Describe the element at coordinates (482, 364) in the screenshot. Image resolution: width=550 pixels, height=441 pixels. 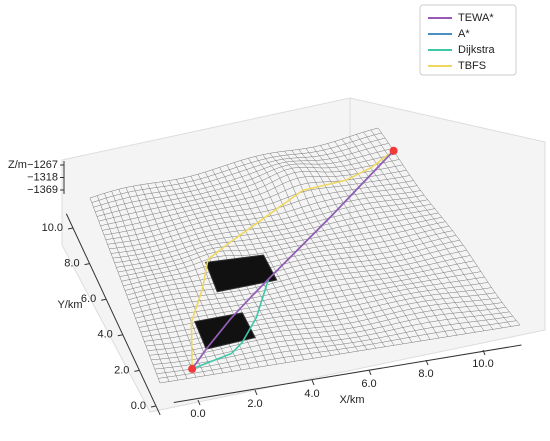
I see `x-tick-label: 10.0` at that location.